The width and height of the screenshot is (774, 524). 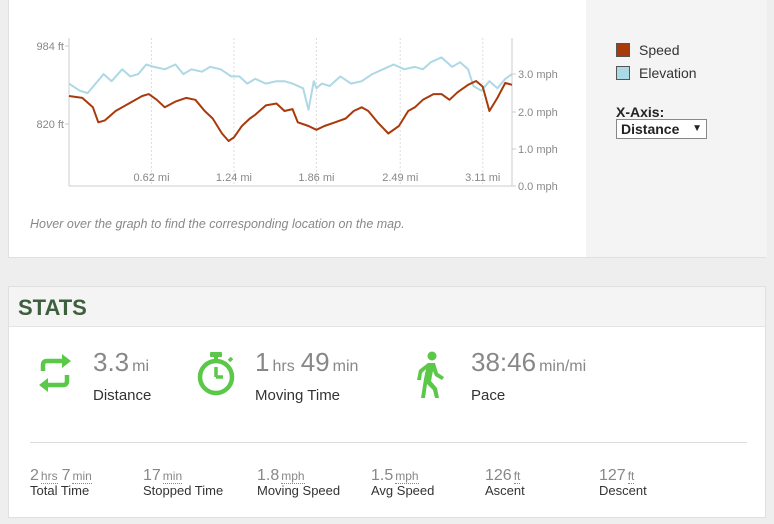 What do you see at coordinates (66, 475) in the screenshot?
I see `total-minutes-number: 7` at bounding box center [66, 475].